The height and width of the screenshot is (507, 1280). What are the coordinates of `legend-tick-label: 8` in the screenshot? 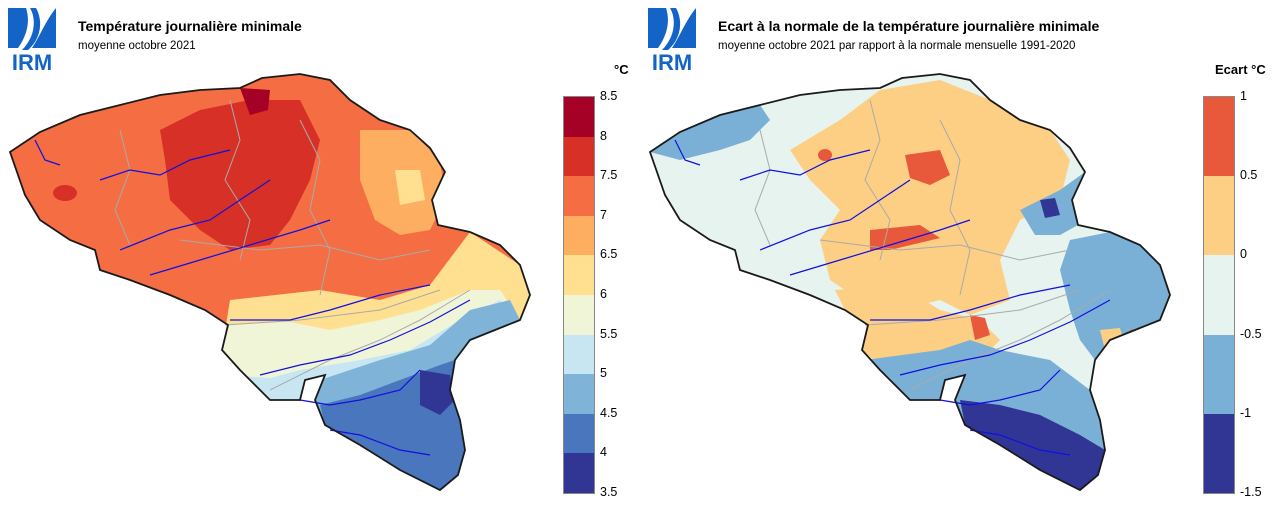 It's located at (603, 135).